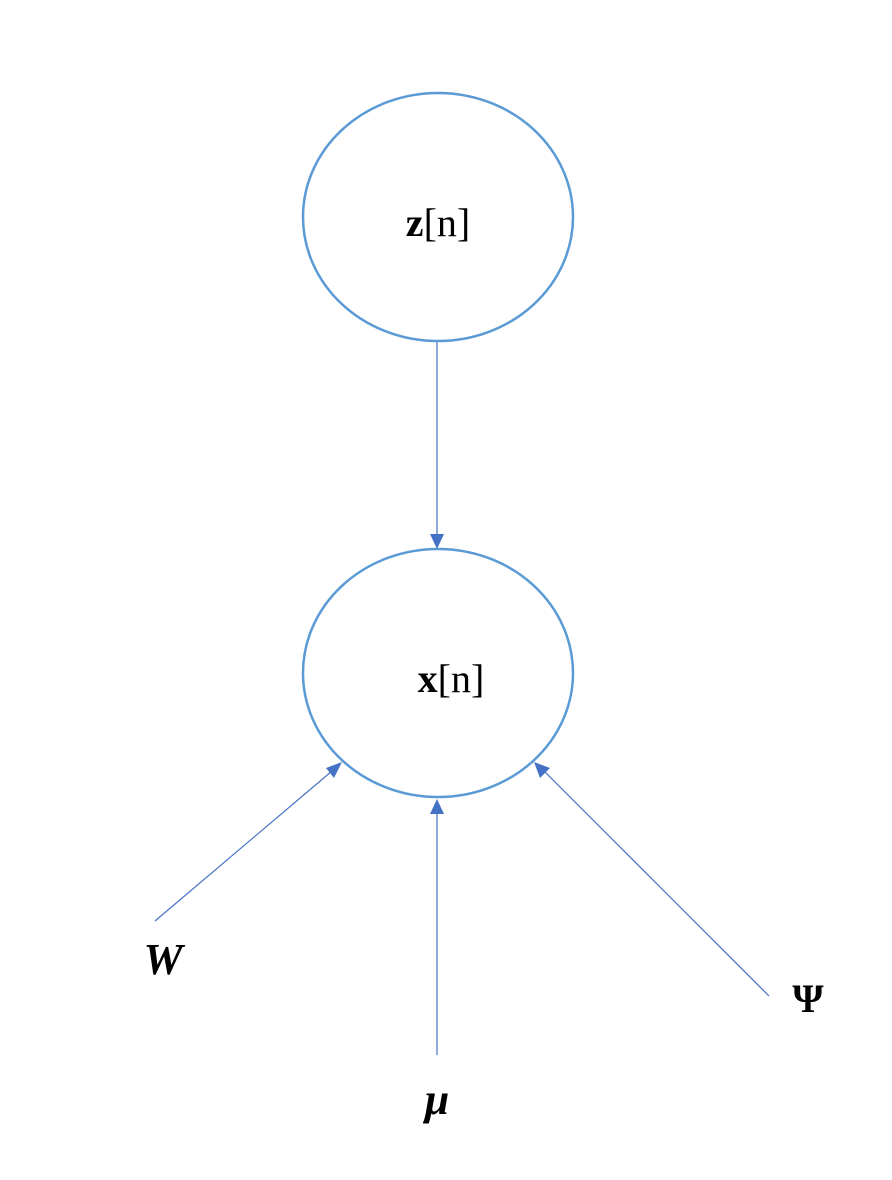 This screenshot has width=892, height=1180. I want to click on latent-node-index: [n], so click(447, 222).